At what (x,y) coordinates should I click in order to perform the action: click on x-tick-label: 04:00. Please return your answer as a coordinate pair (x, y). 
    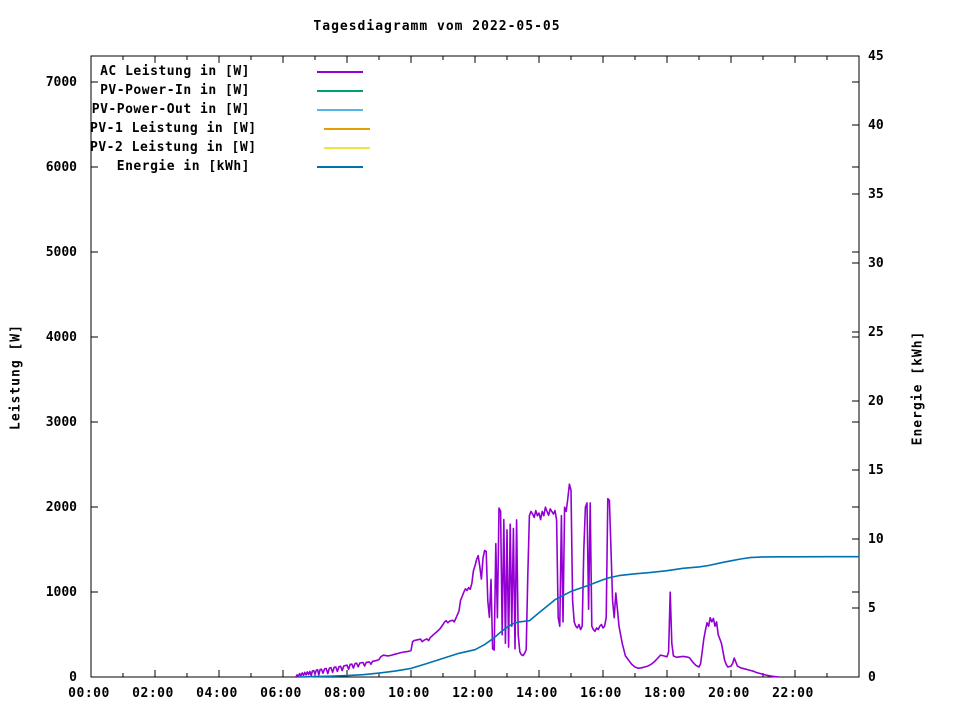
    Looking at the image, I should click on (217, 693).